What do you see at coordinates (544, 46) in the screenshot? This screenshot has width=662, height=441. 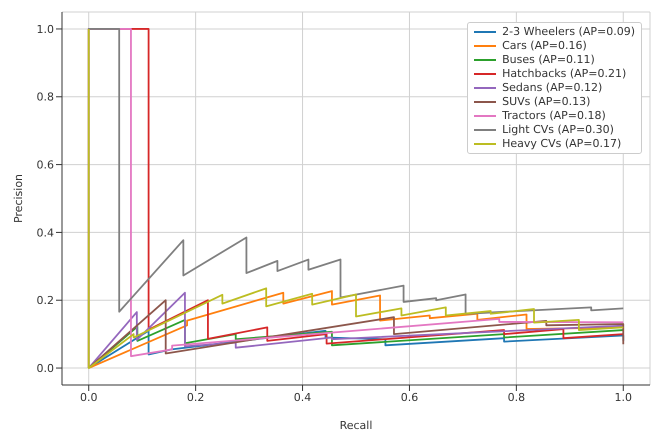 I see `legend-label: Cars (AP=0.16)` at bounding box center [544, 46].